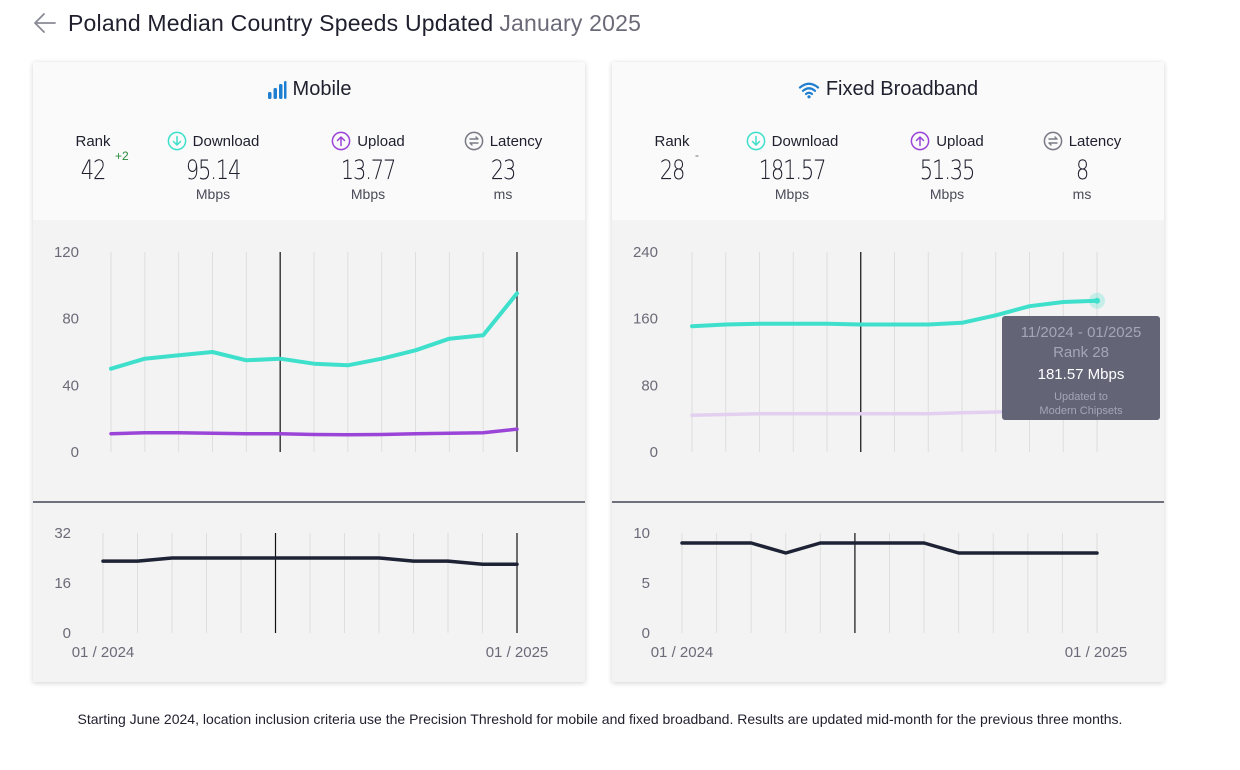 The image size is (1240, 770). I want to click on y-tick-label: 120, so click(66, 252).